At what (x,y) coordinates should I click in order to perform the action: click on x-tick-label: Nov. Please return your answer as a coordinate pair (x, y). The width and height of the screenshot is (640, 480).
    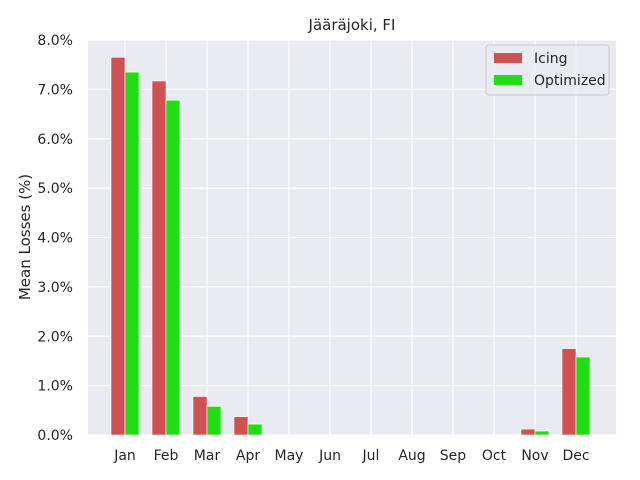
    Looking at the image, I should click on (534, 456).